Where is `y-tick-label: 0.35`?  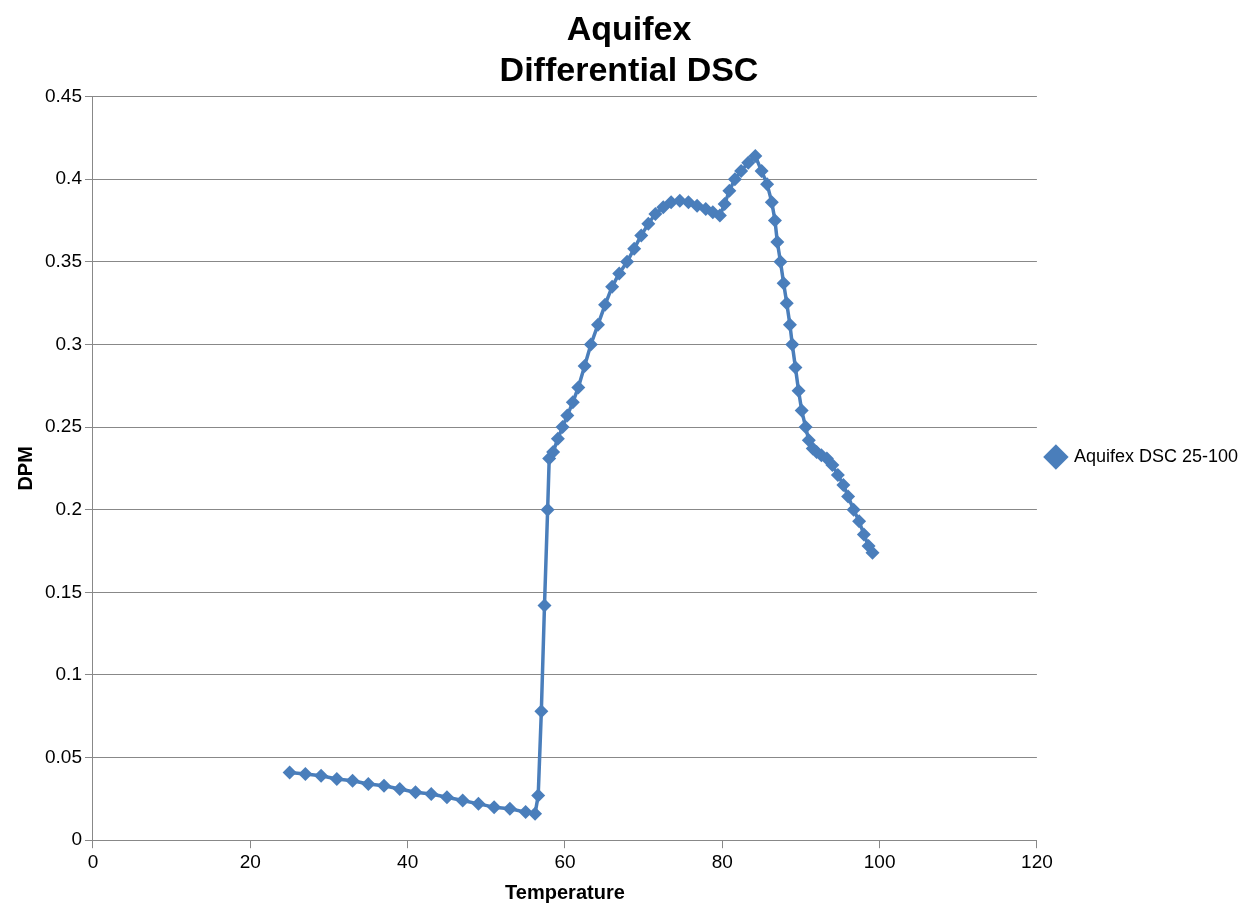
y-tick-label: 0.35 is located at coordinates (63, 261).